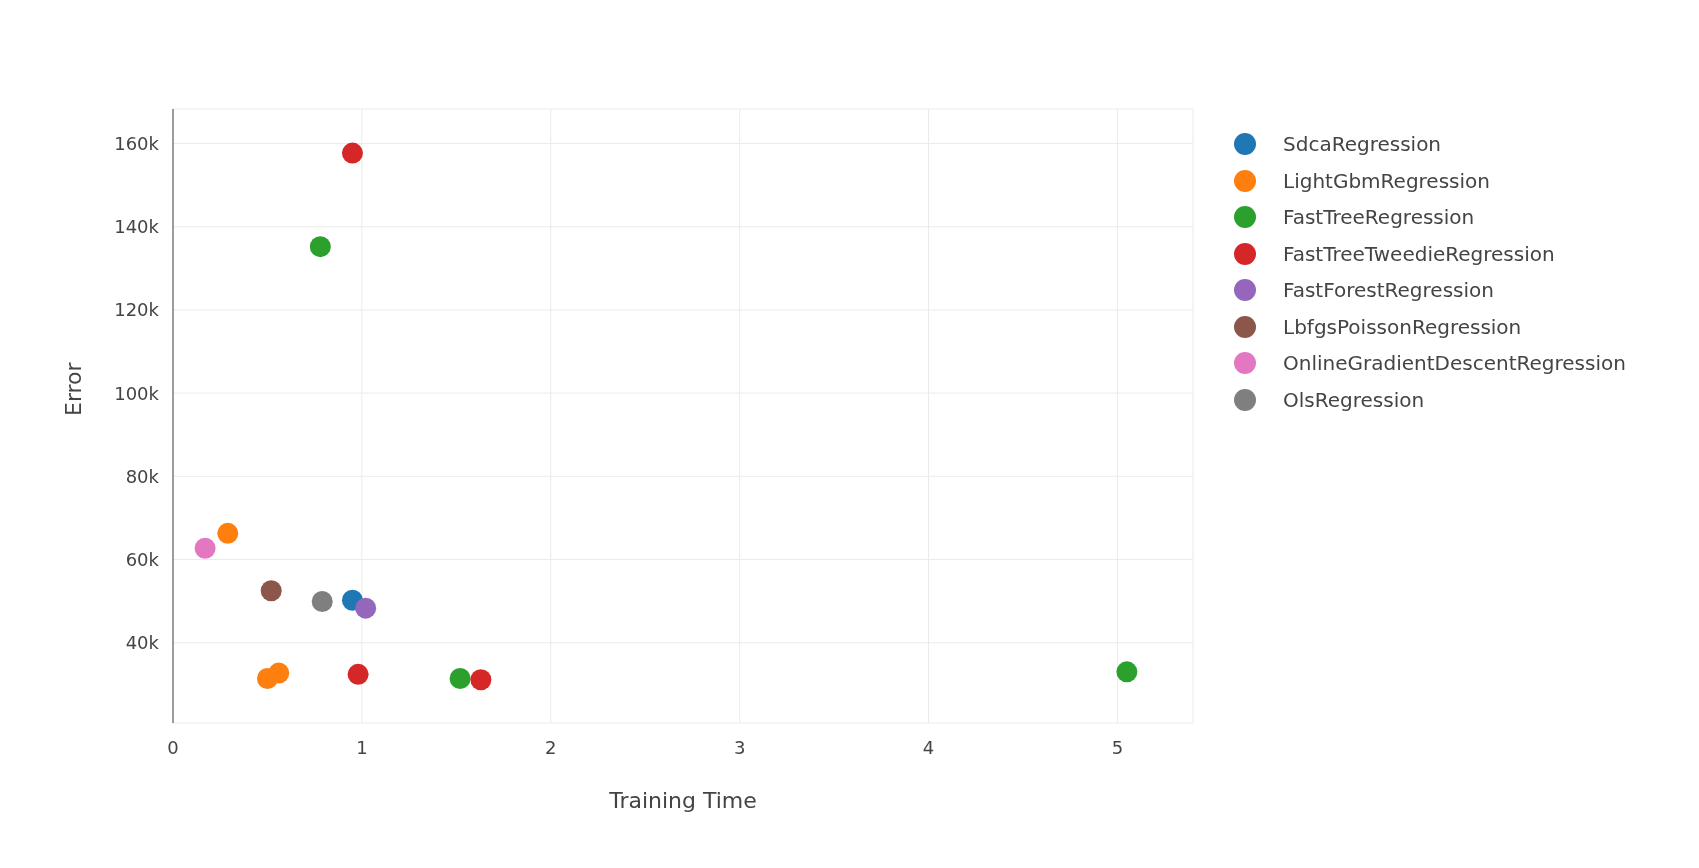 The width and height of the screenshot is (1699, 868). I want to click on legend-label: FastTreeTweedieRegression, so click(1419, 253).